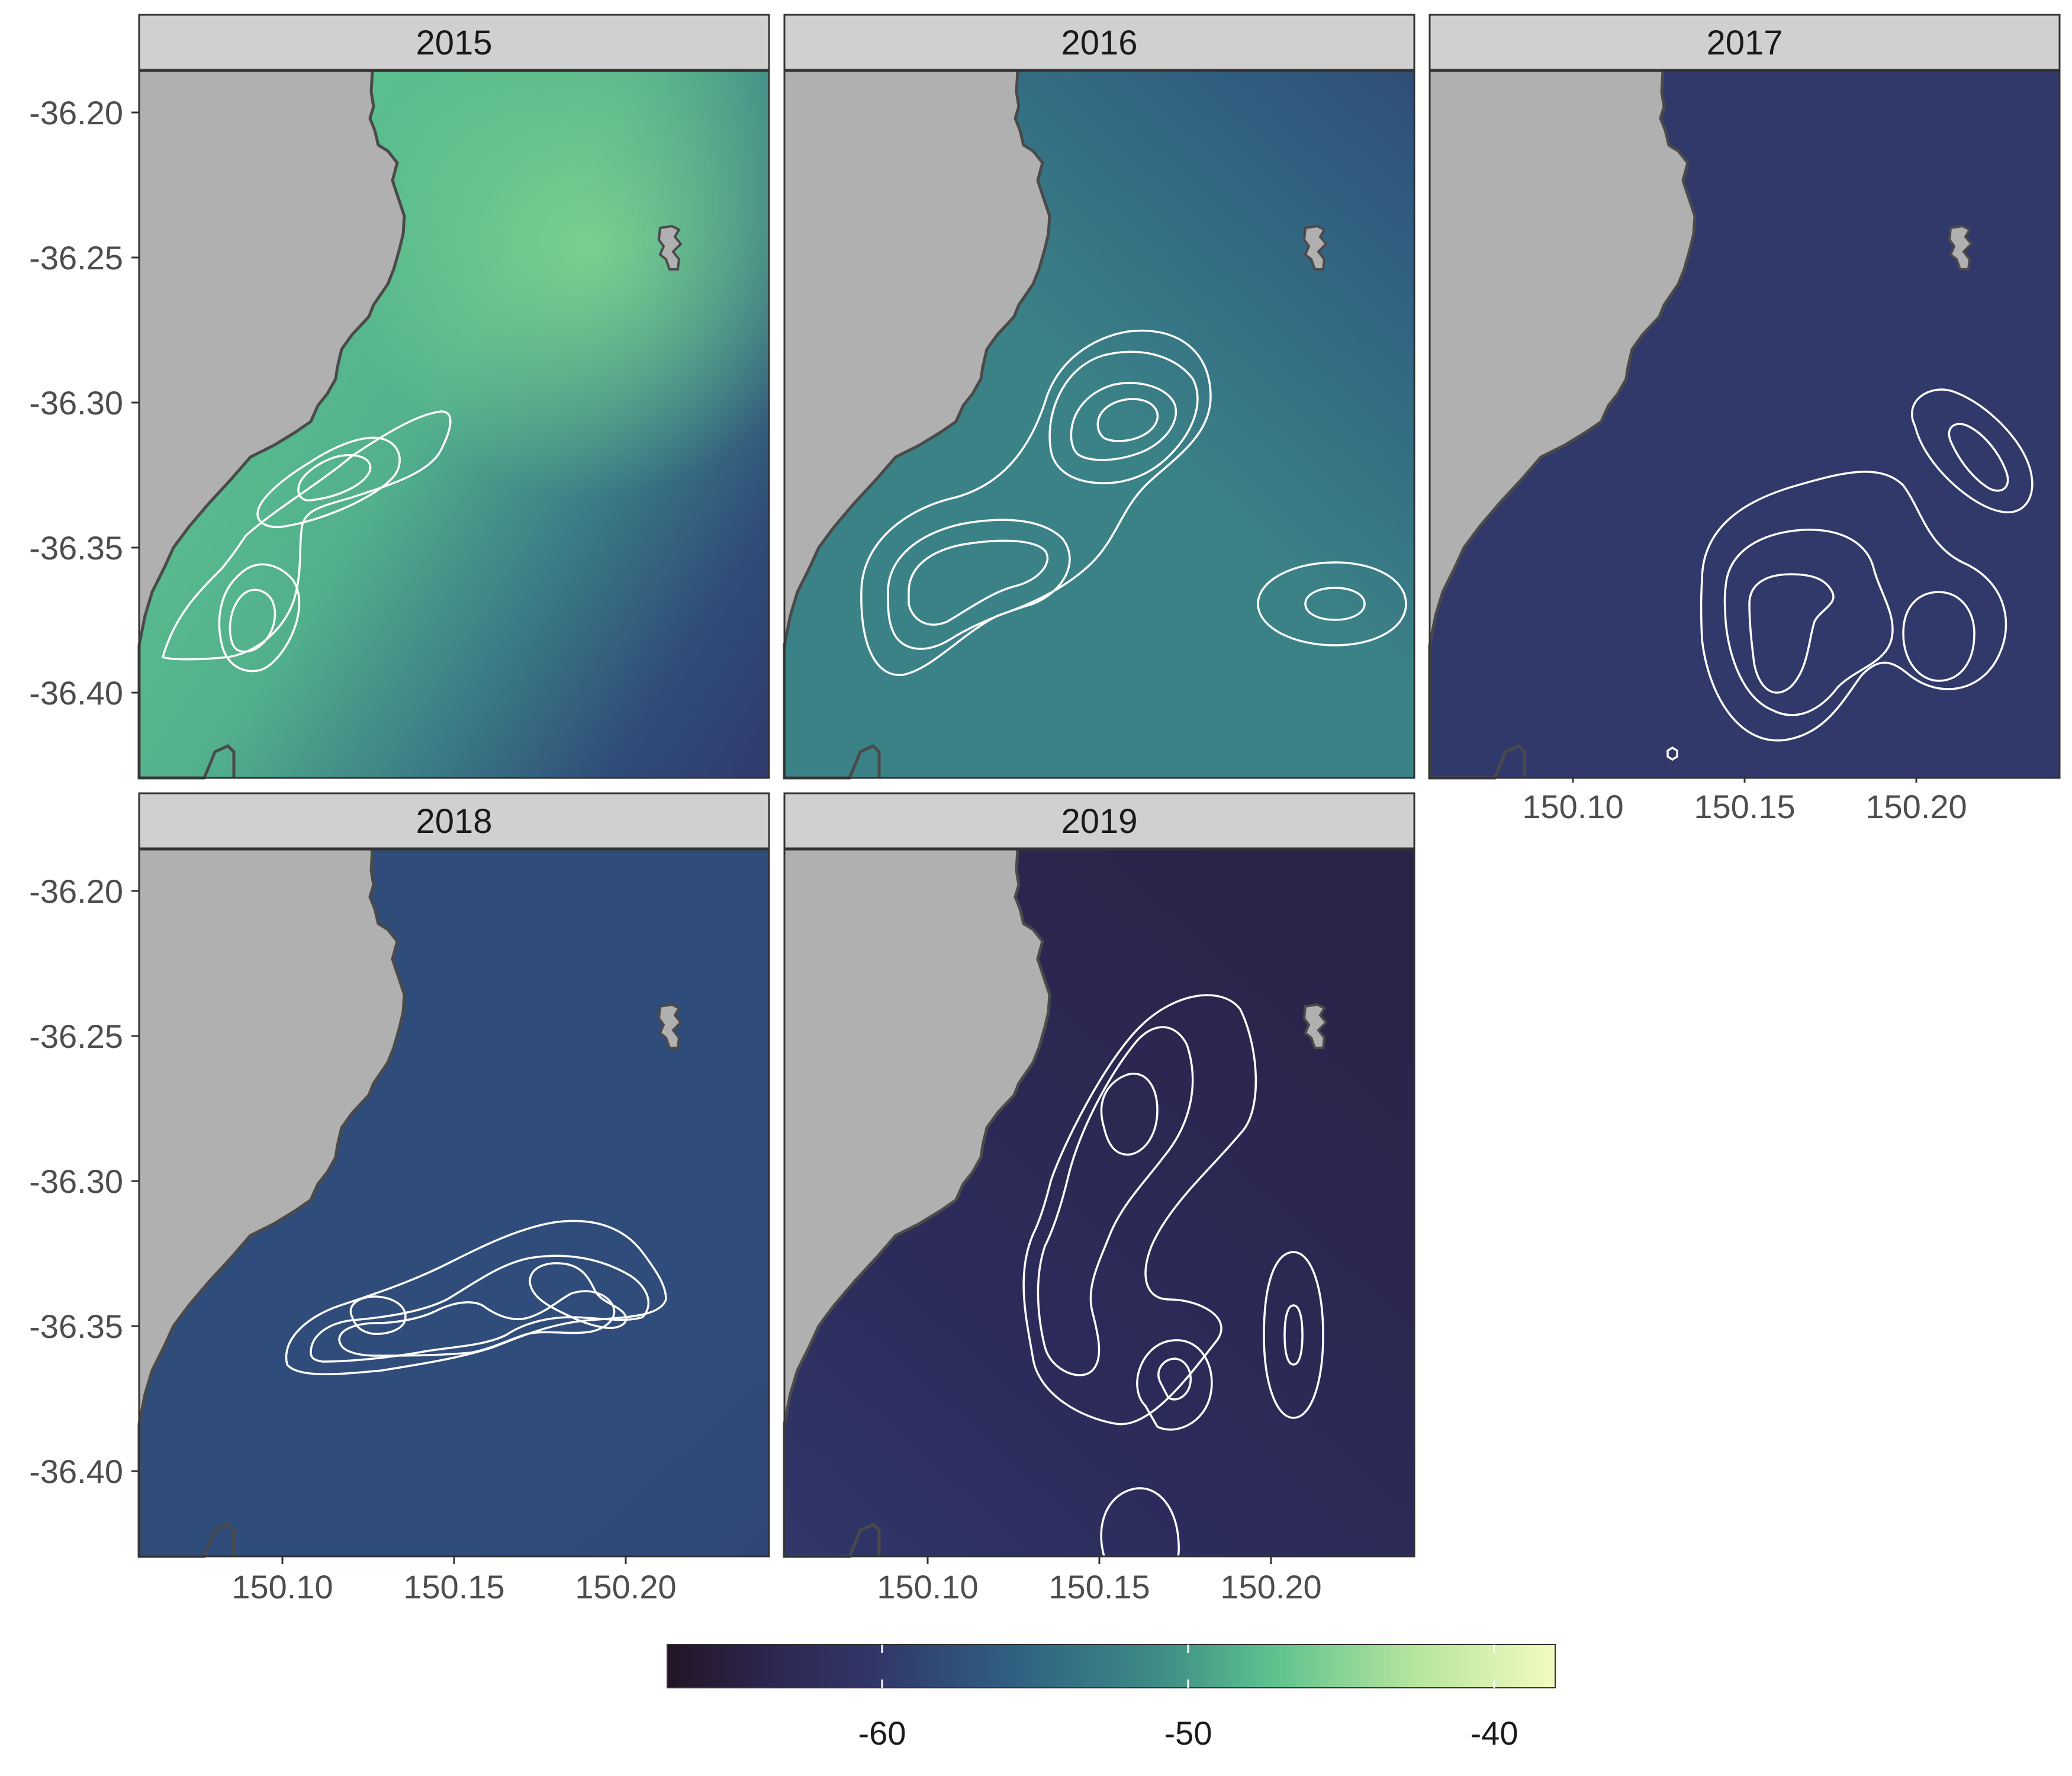  I want to click on legend-tick-label: -60, so click(882, 1733).